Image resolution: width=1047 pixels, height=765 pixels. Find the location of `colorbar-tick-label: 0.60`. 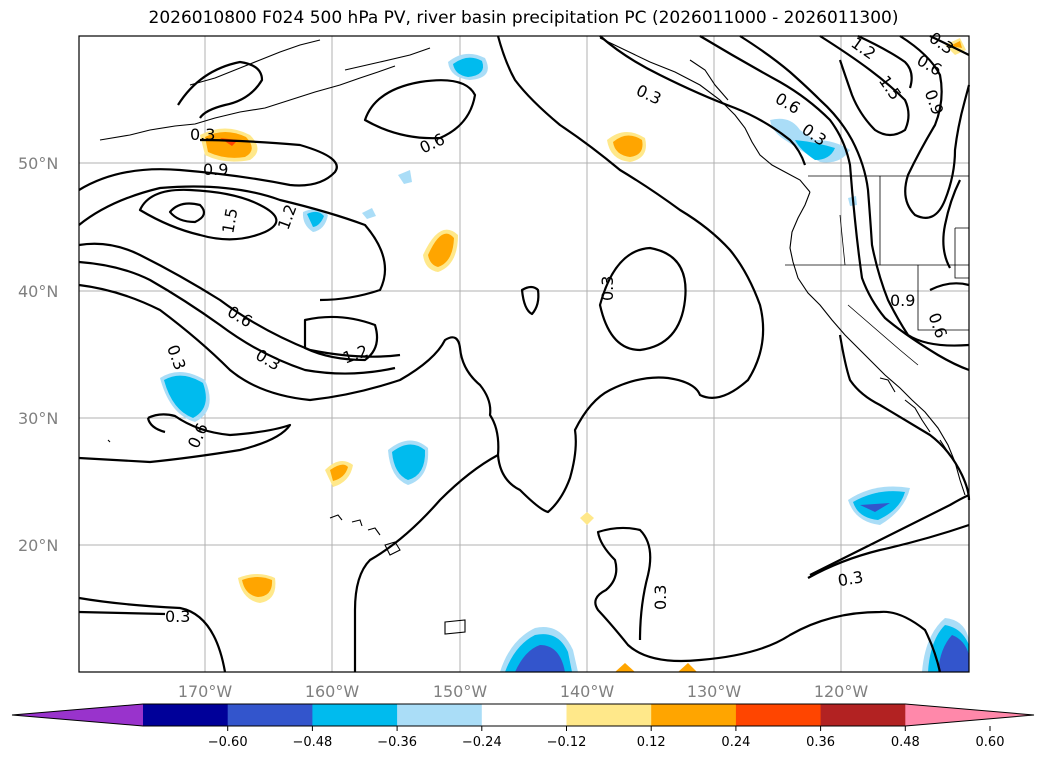

colorbar-tick-label: 0.60 is located at coordinates (990, 742).